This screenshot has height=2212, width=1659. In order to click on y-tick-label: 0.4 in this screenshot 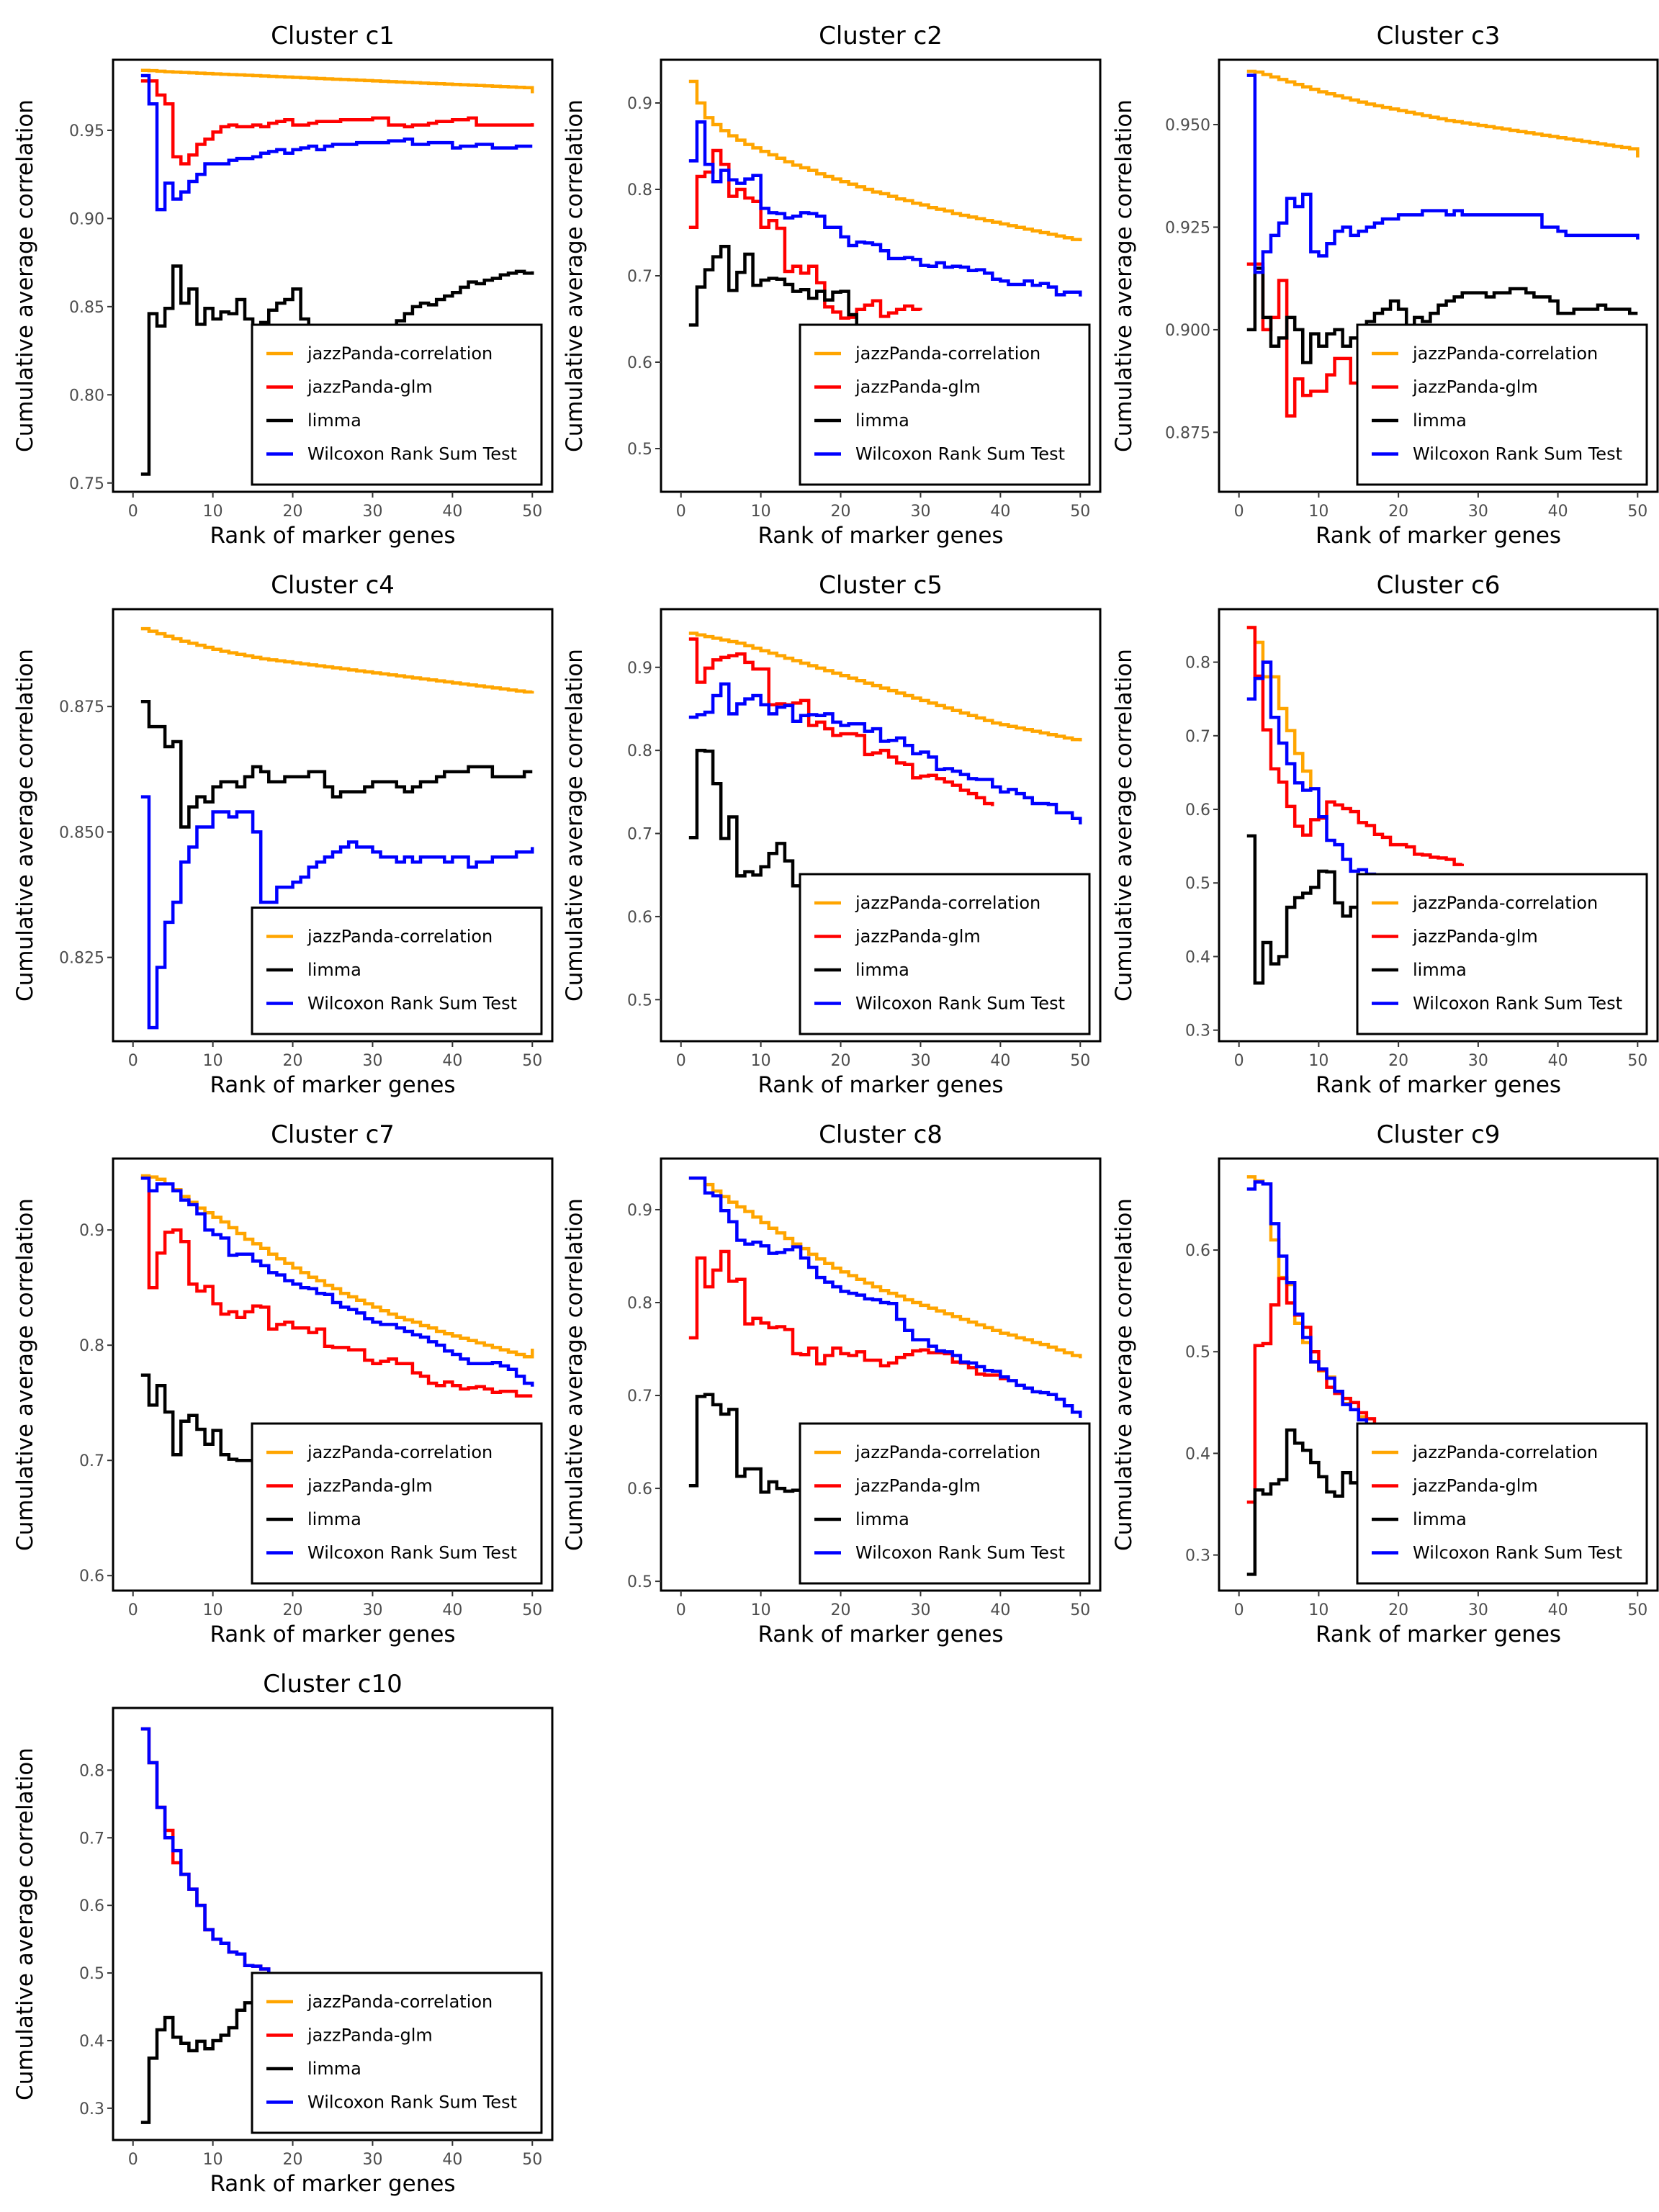, I will do `click(1198, 1454)`.